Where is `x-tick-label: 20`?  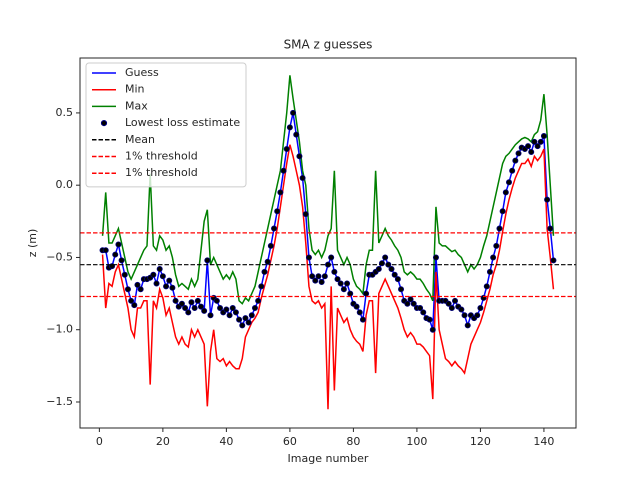
x-tick-label: 20 is located at coordinates (163, 441).